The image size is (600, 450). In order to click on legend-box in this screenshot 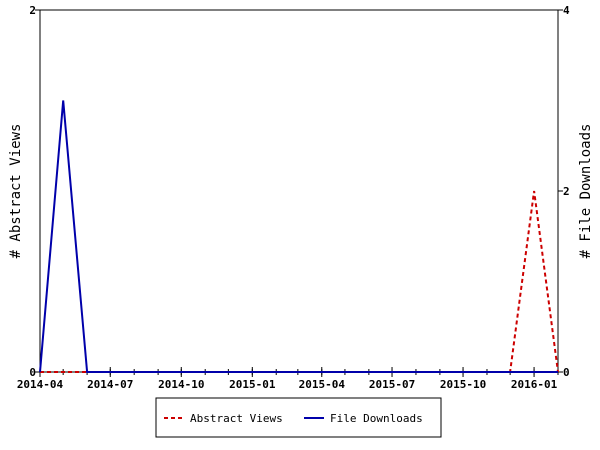, I will do `click(298, 417)`.